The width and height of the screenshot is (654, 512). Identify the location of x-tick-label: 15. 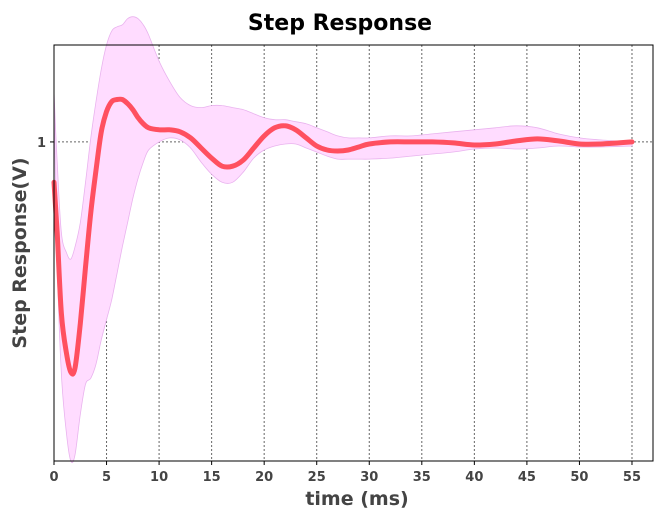
(212, 477).